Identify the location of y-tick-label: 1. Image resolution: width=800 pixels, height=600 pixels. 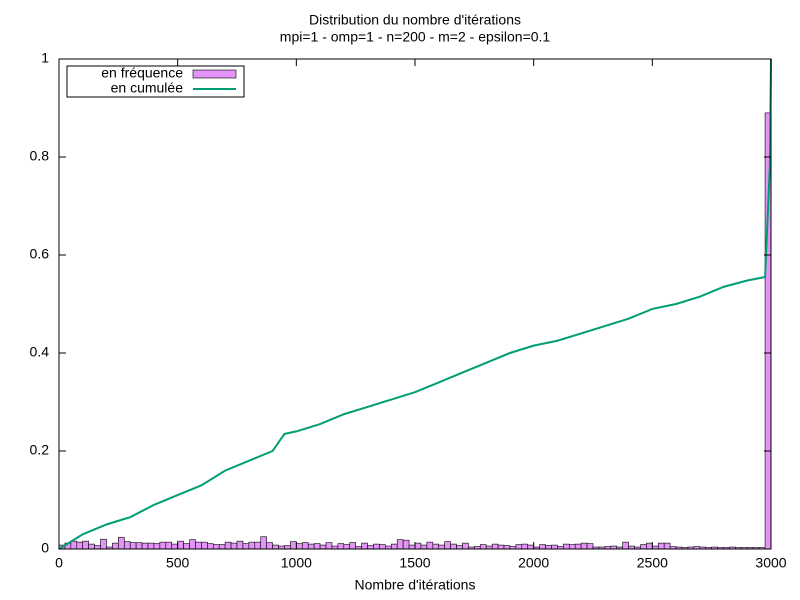
(45, 58).